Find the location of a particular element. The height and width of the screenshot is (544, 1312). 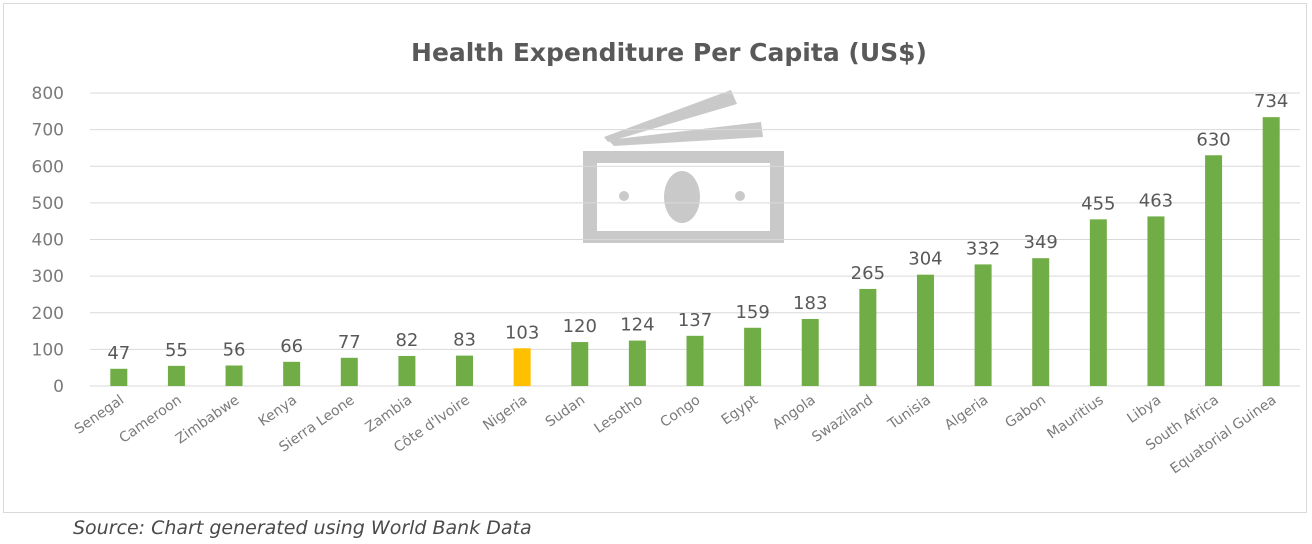

y-axis: 0 100 200 300 400 500 600 700 800 is located at coordinates (48, 240).